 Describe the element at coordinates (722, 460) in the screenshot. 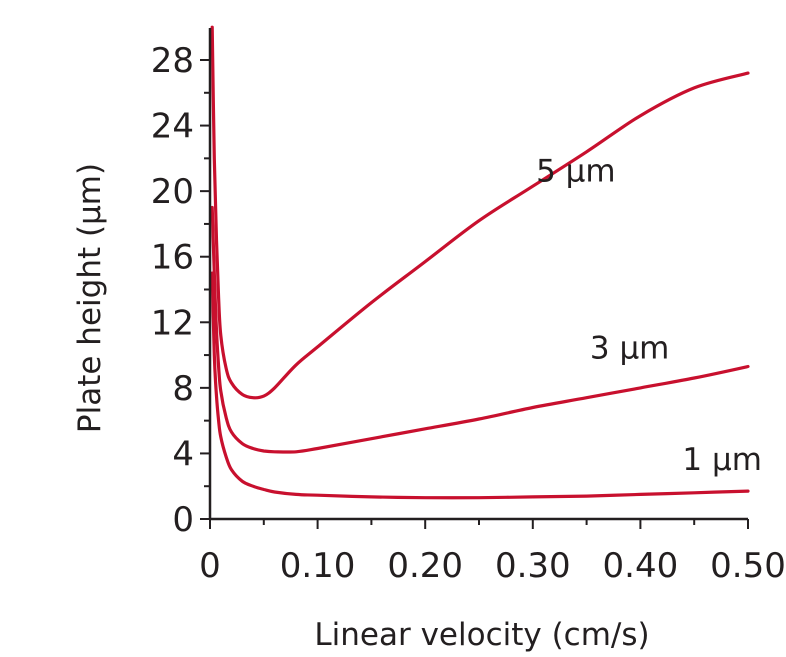

I see `series-label-1um: 1 µm` at that location.